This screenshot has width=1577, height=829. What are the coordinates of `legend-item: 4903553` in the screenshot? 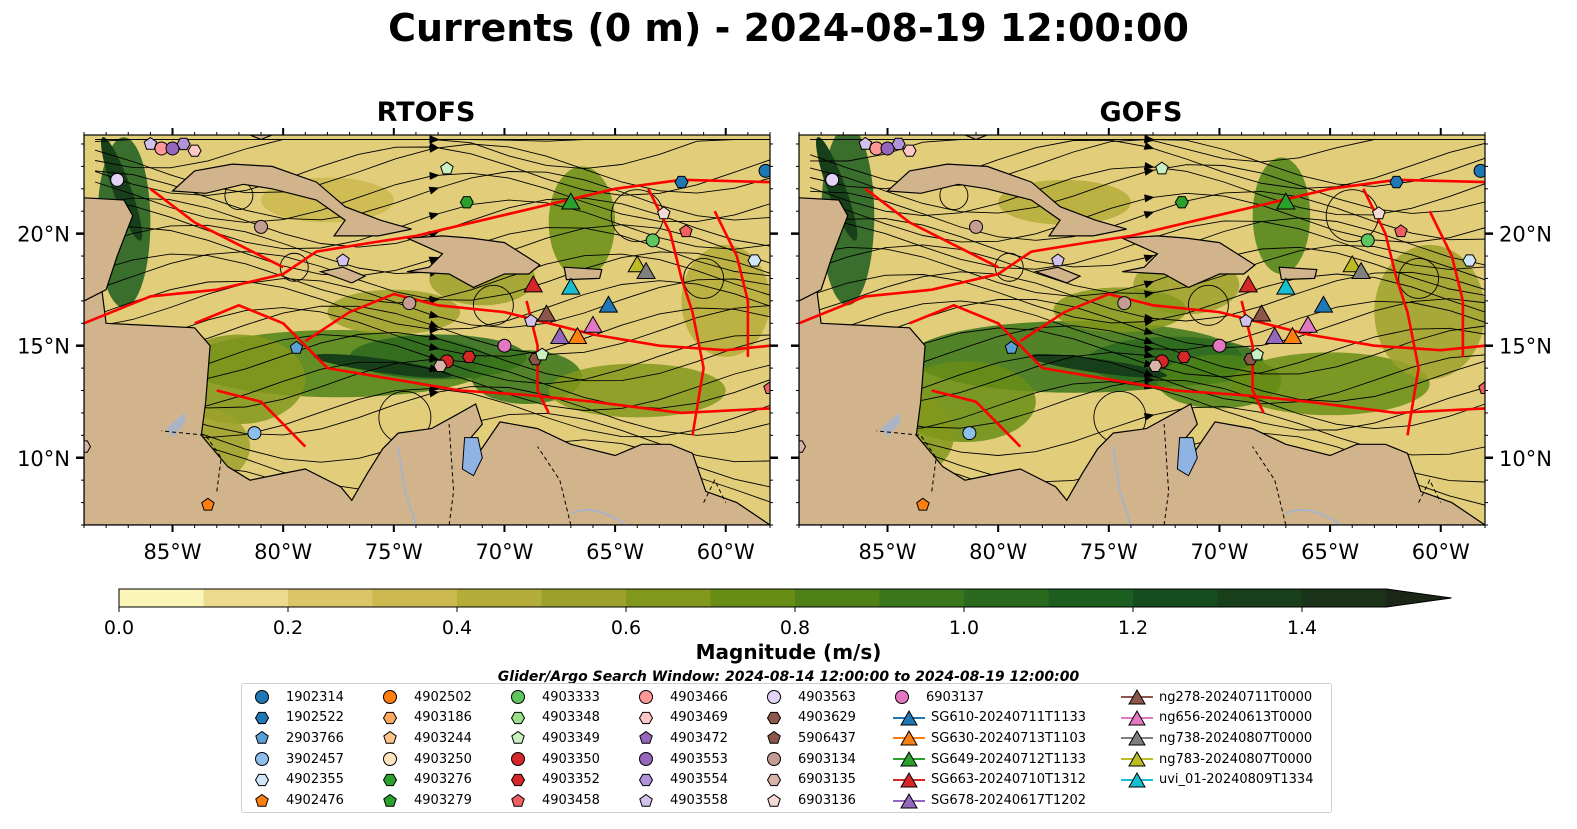 It's located at (682, 759).